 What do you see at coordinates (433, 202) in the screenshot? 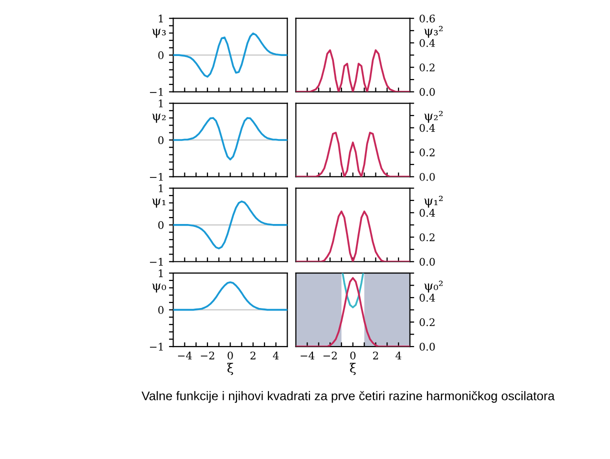
I see `y-axis-title: ψ₁²` at bounding box center [433, 202].